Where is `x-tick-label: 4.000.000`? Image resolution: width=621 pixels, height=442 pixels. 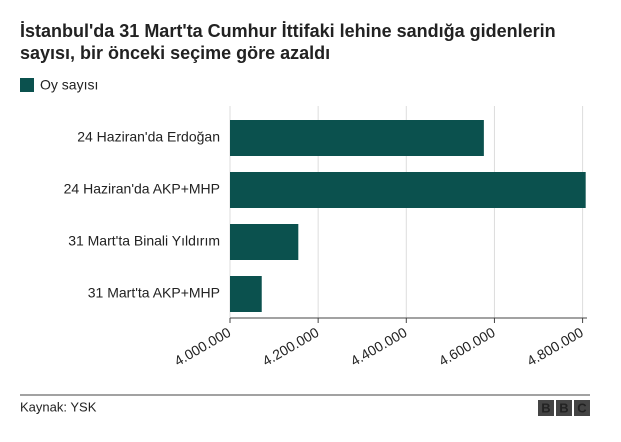
x-tick-label: 4.000.000 is located at coordinates (202, 346).